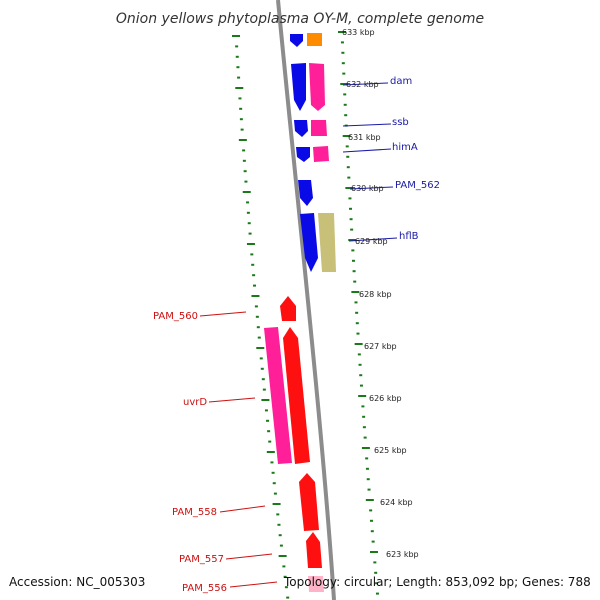 This screenshot has height=600, width=600. What do you see at coordinates (396, 502) in the screenshot?
I see `kbp-label: 624 kbp` at bounding box center [396, 502].